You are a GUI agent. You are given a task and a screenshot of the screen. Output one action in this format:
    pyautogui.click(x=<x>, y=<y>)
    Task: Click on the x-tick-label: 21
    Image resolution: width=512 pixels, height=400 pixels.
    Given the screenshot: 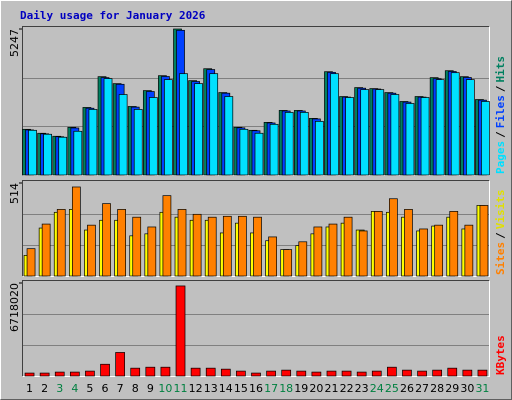 What is the action you would take?
    pyautogui.click(x=331, y=388)
    